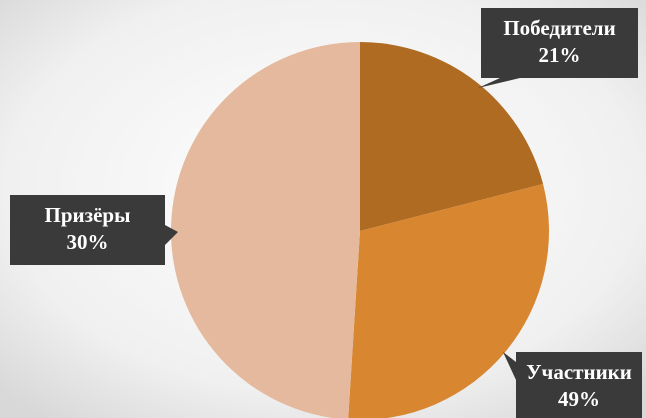  Describe the element at coordinates (579, 399) in the screenshot. I see `value-label: 49%` at that location.